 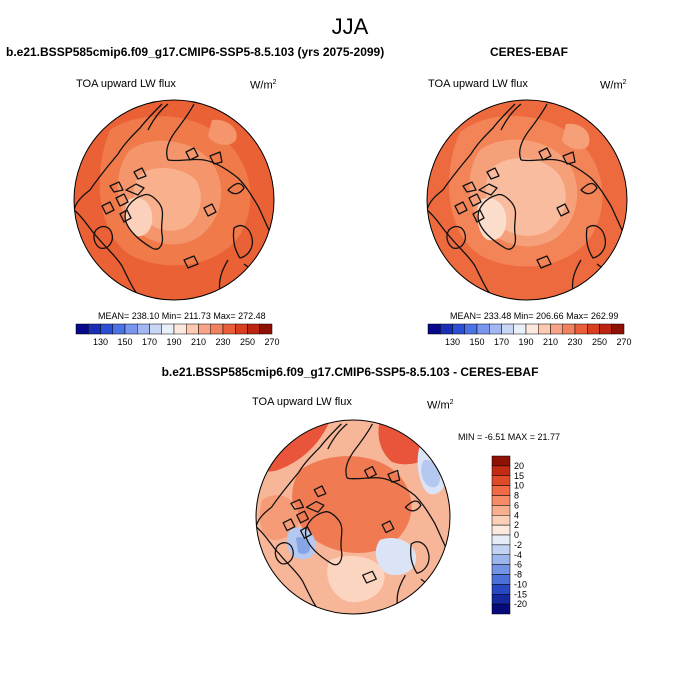 I want to click on diff-units: W/m2, so click(x=440, y=405).